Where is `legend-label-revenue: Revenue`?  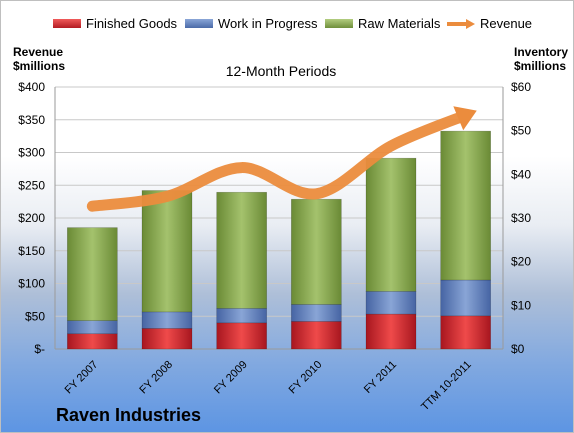
legend-label-revenue: Revenue is located at coordinates (506, 23).